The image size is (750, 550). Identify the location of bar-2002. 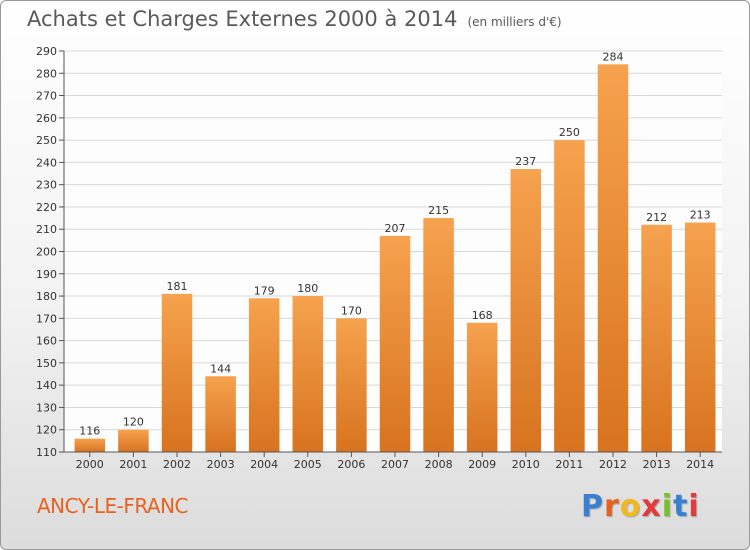
(177, 372).